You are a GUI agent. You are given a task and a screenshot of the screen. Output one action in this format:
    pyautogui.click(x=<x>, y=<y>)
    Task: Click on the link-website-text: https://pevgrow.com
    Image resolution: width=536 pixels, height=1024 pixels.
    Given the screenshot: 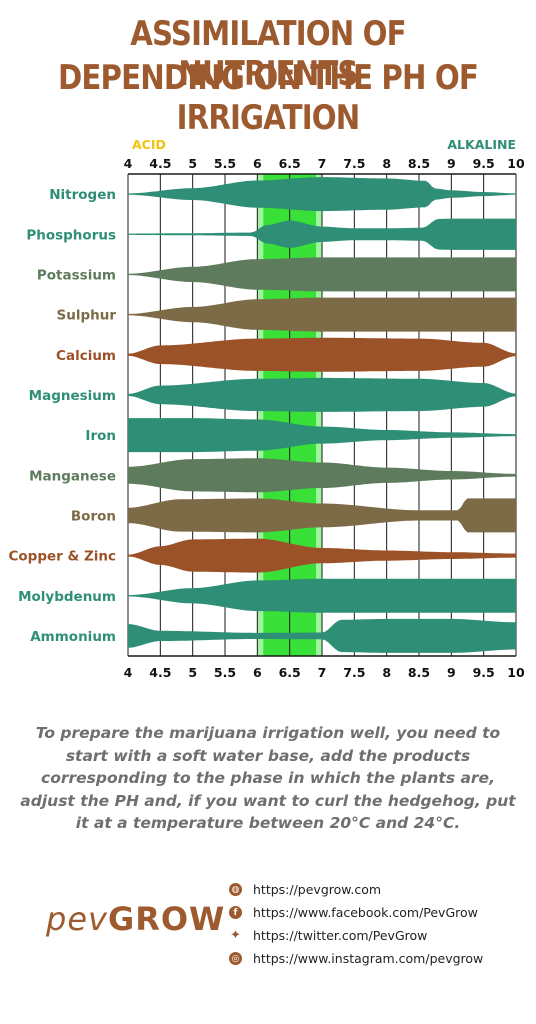 What is the action you would take?
    pyautogui.click(x=317, y=889)
    